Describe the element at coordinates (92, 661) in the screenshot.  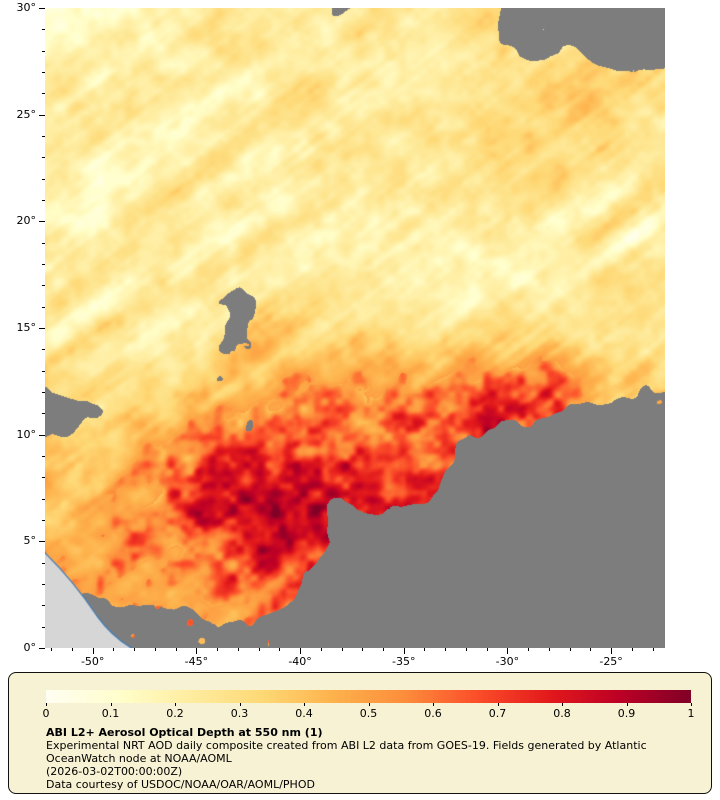
I see `lon-tick-label: -50°` at that location.